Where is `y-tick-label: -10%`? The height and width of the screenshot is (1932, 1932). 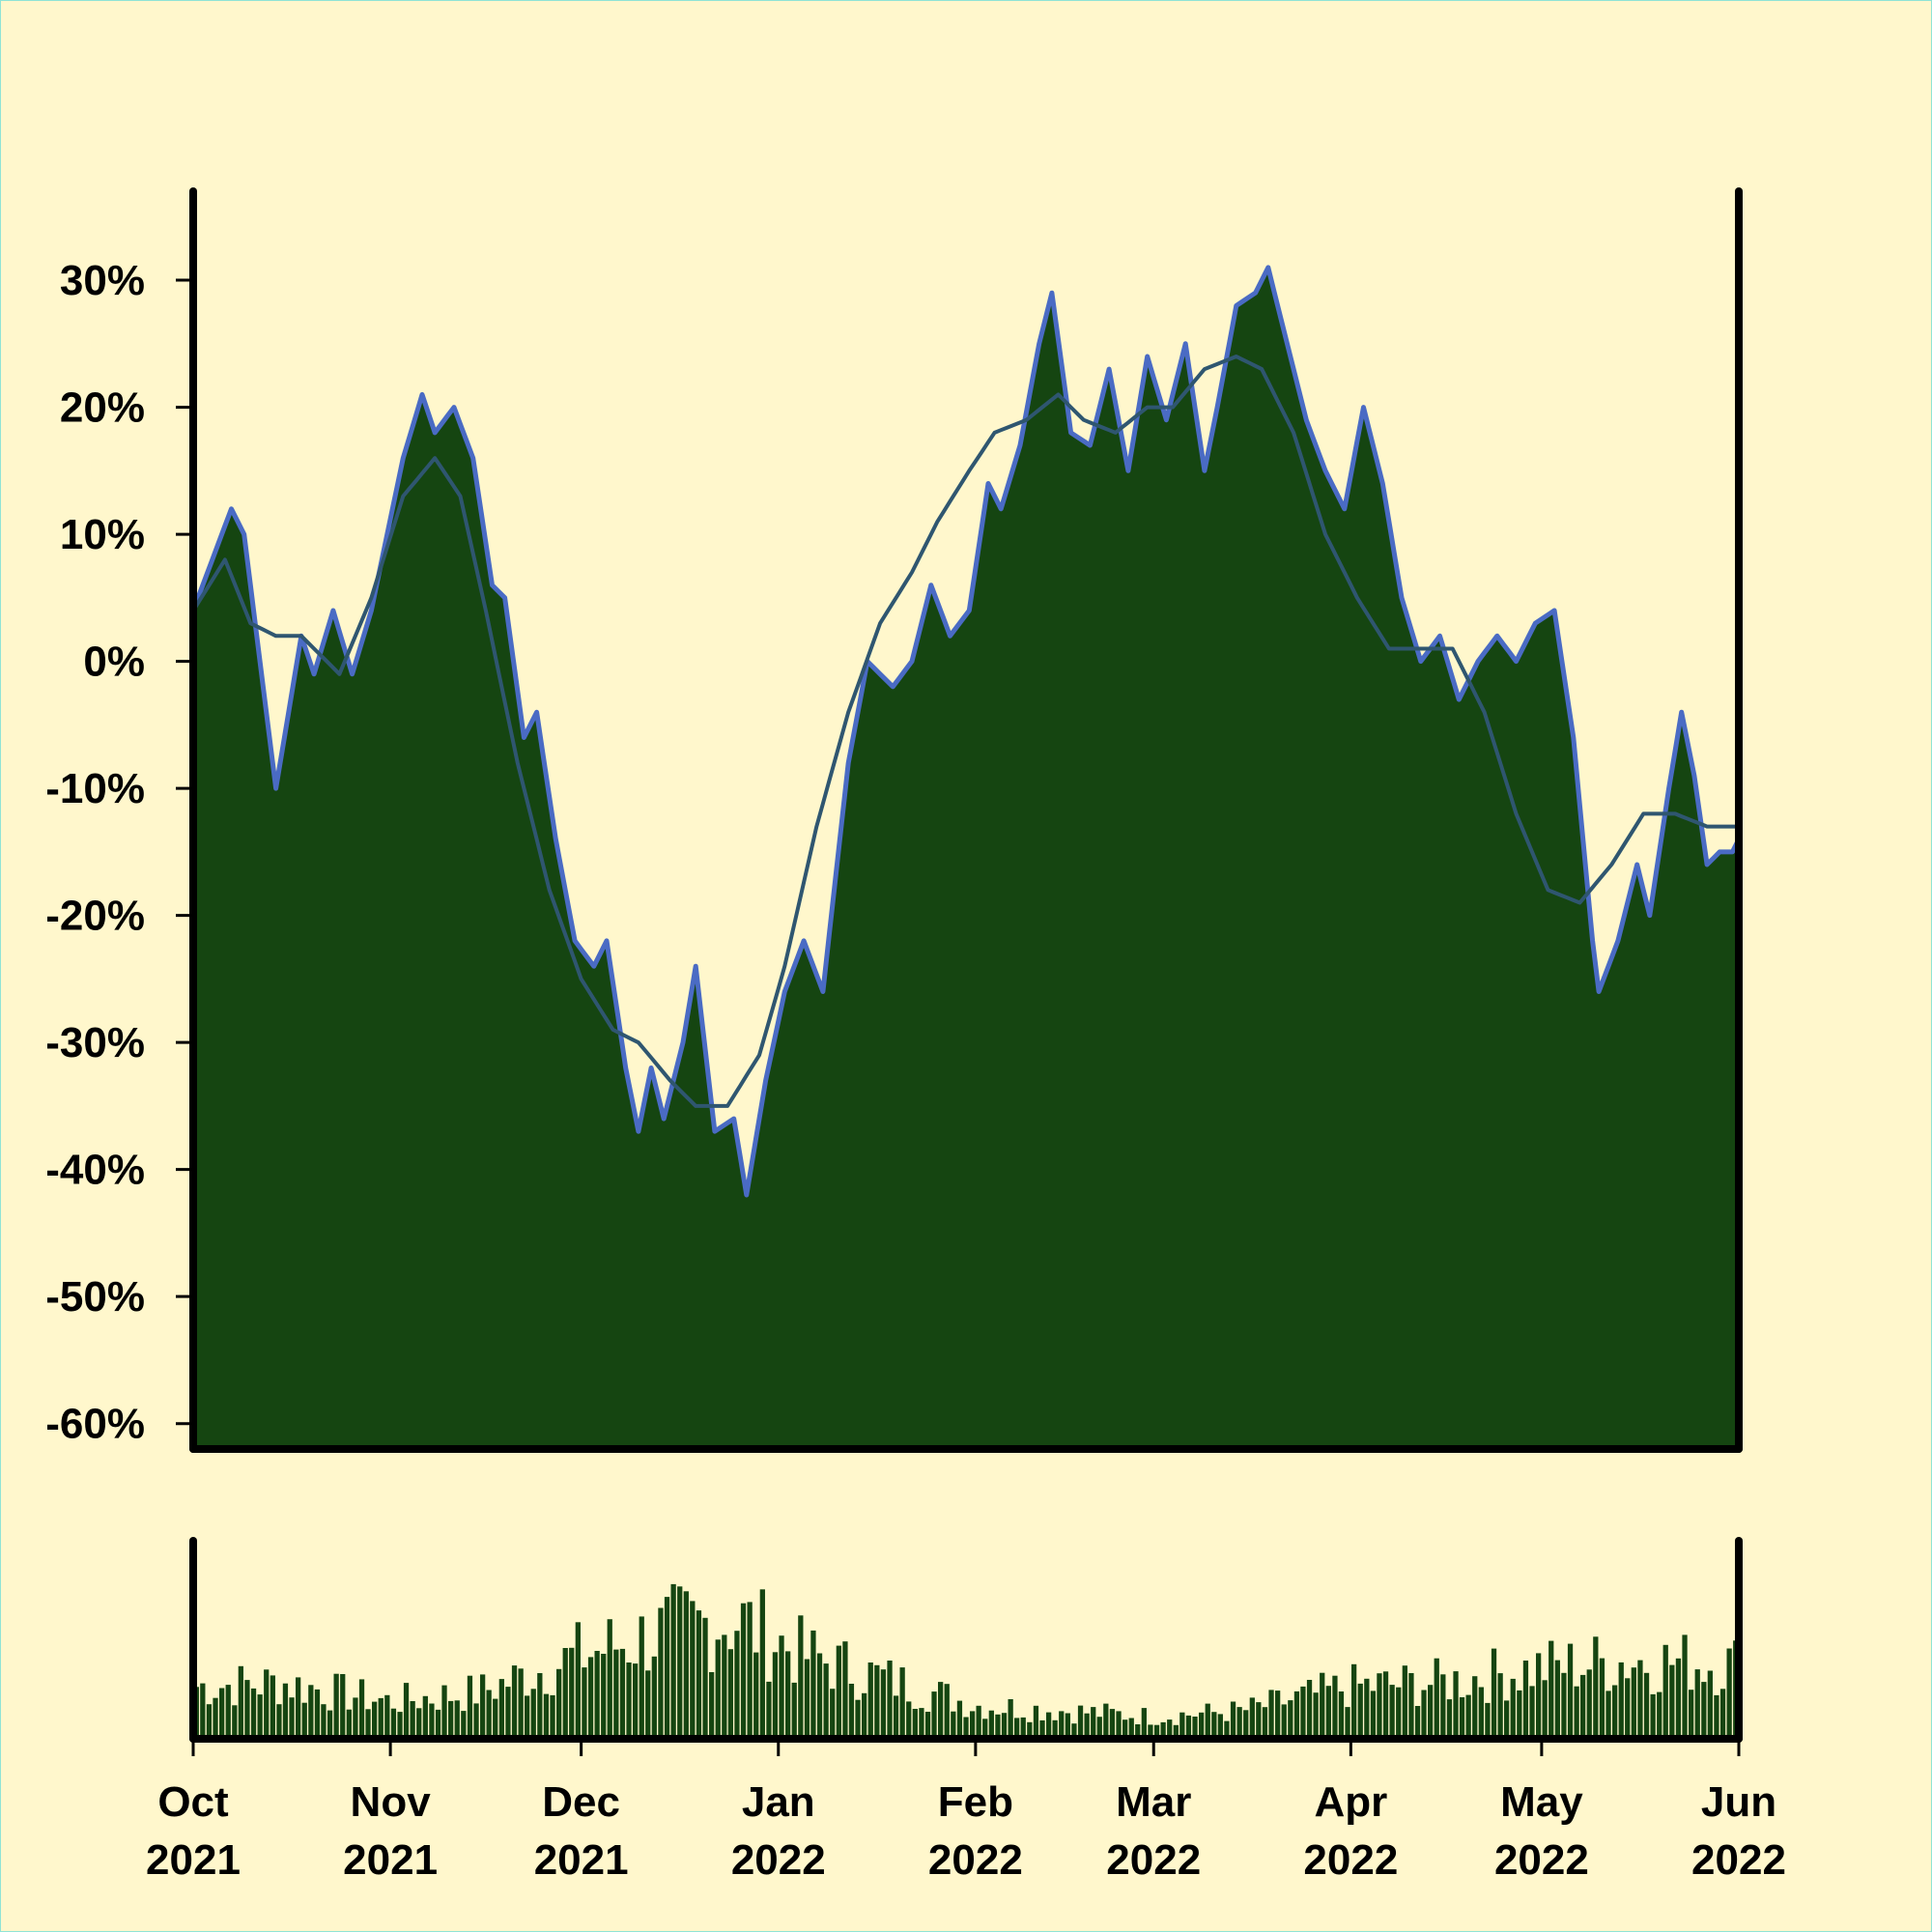
y-tick-label: -10% is located at coordinates (95, 788).